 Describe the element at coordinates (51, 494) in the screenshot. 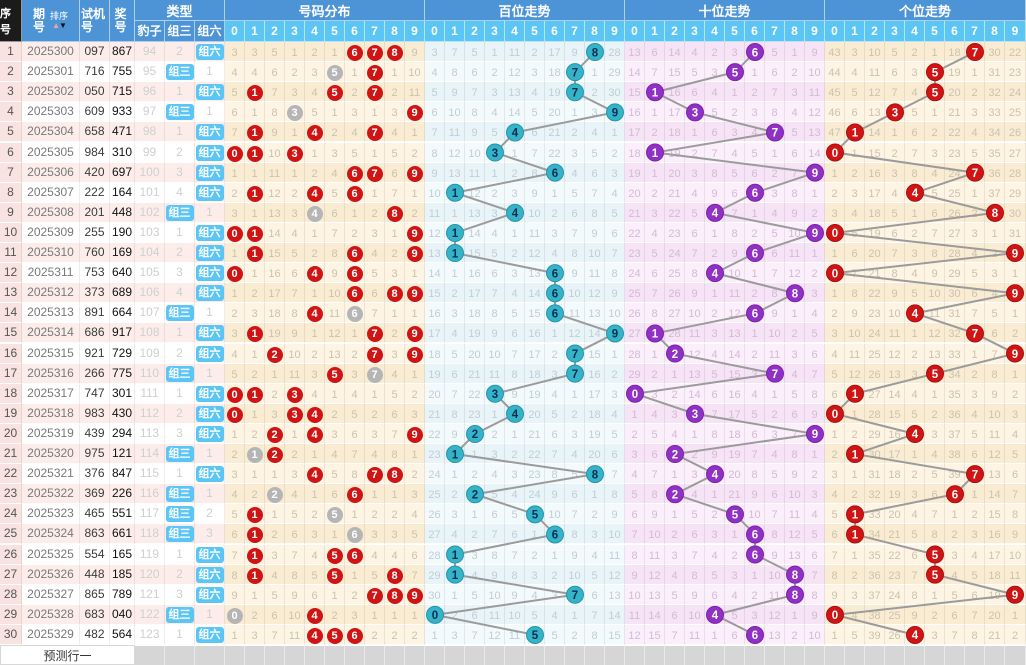

I see `cell-period: 2025322` at that location.